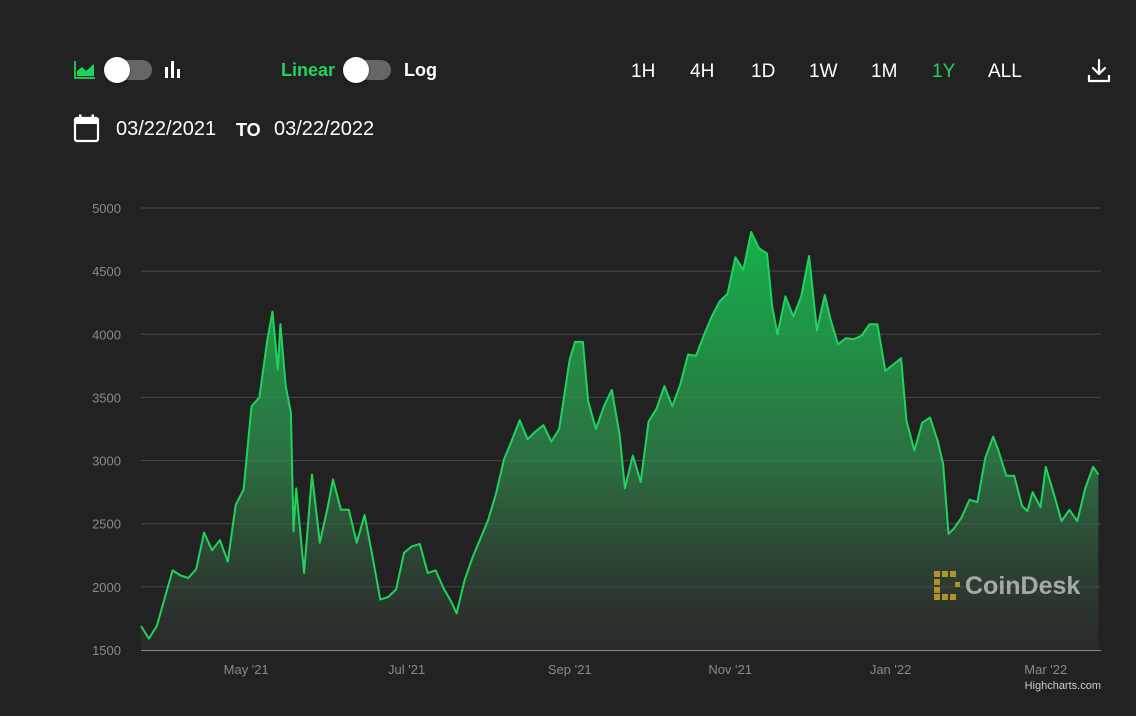 The image size is (1136, 716). What do you see at coordinates (944, 71) in the screenshot?
I see `range-button-1y: 1Y` at bounding box center [944, 71].